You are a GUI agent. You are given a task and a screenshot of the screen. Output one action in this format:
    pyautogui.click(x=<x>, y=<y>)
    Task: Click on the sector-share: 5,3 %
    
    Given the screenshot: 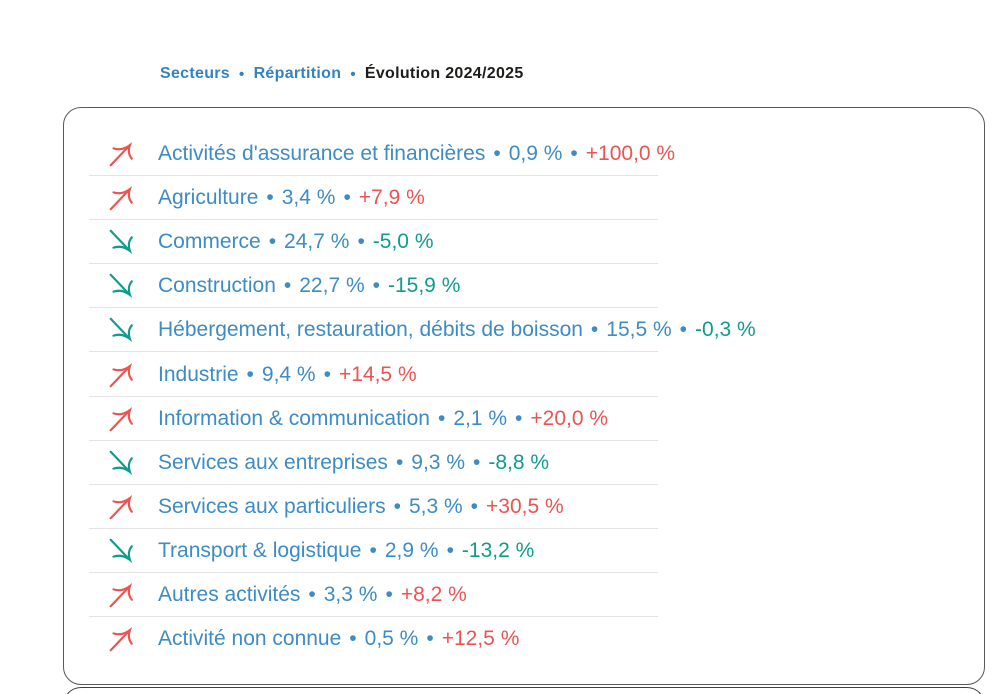 What is the action you would take?
    pyautogui.click(x=435, y=506)
    